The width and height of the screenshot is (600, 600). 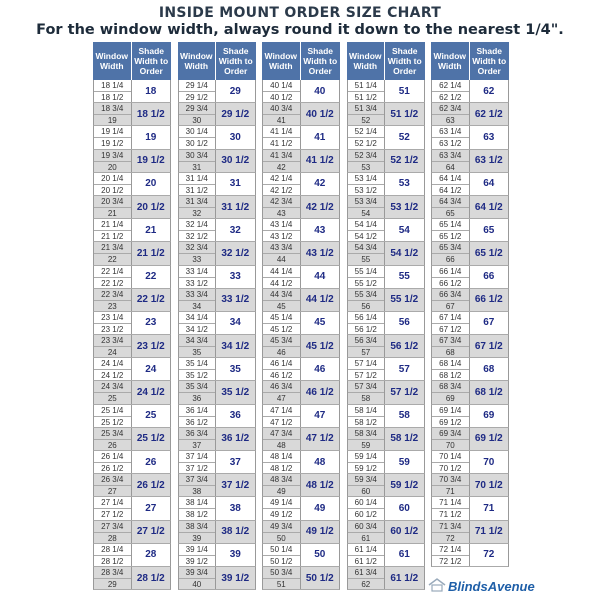 What do you see at coordinates (281, 121) in the screenshot?
I see `window-width: 41` at bounding box center [281, 121].